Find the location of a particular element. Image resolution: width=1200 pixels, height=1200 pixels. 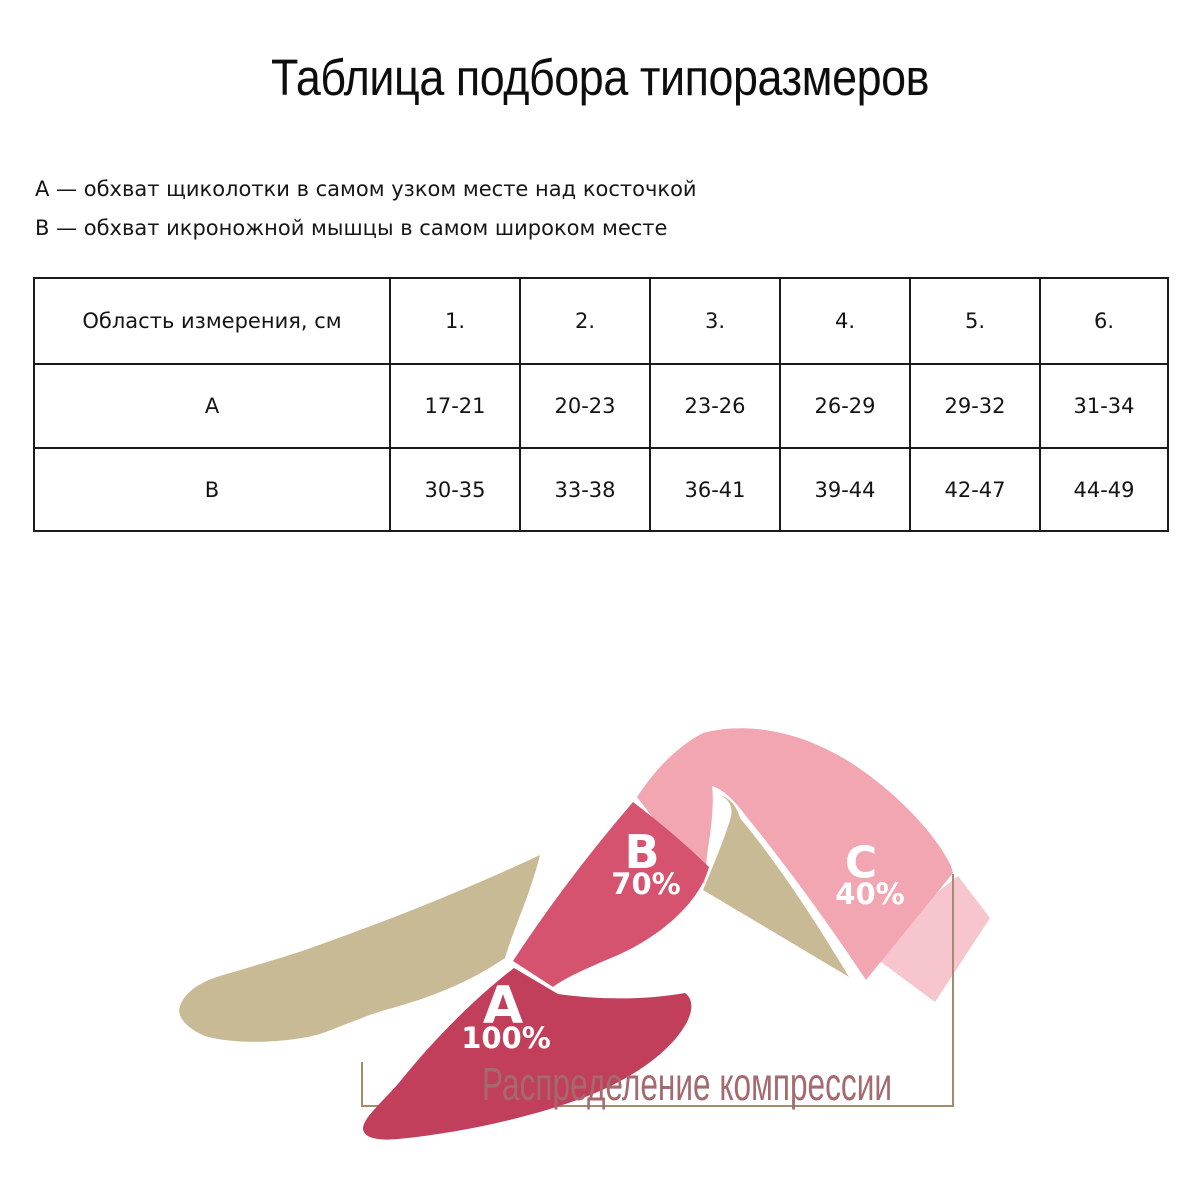

zone-c-percent: 40% is located at coordinates (869, 894).